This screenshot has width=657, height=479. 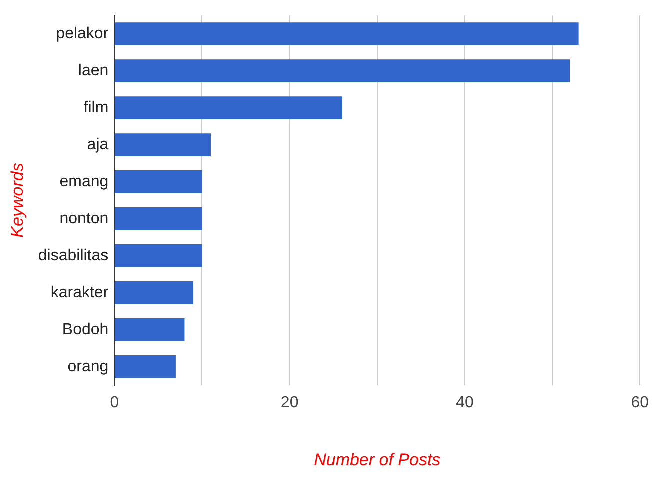 What do you see at coordinates (73, 255) in the screenshot?
I see `y-tick-label: disabilitas` at bounding box center [73, 255].